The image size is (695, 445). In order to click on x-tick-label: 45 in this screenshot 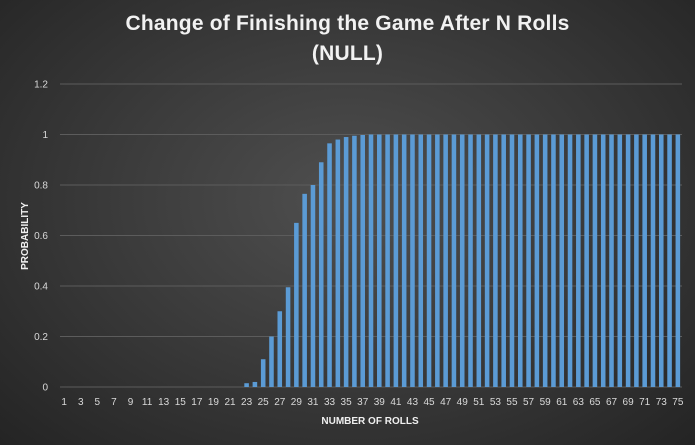, I will do `click(429, 402)`.